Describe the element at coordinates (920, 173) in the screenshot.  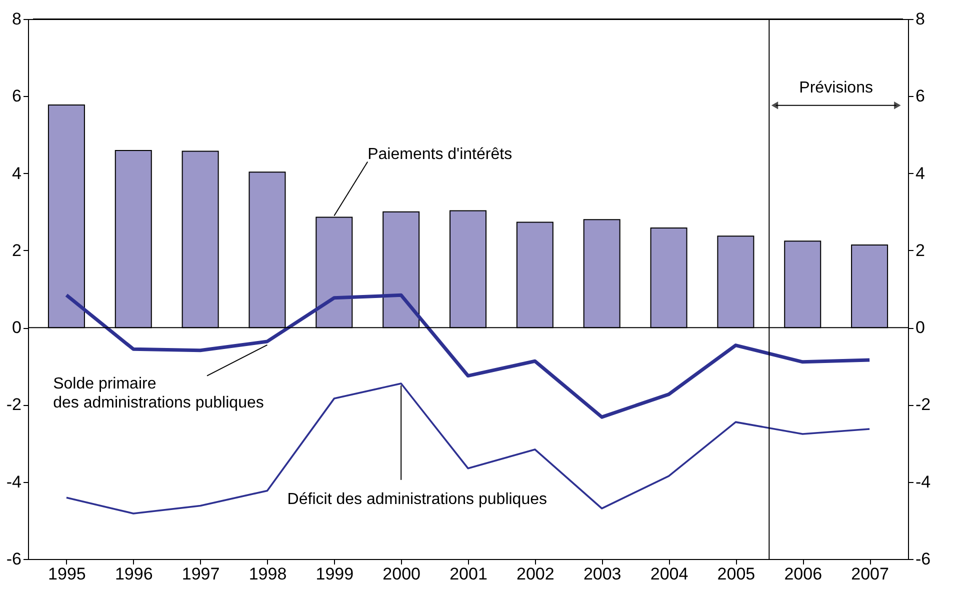
I see `y2-tick-label: 4` at that location.